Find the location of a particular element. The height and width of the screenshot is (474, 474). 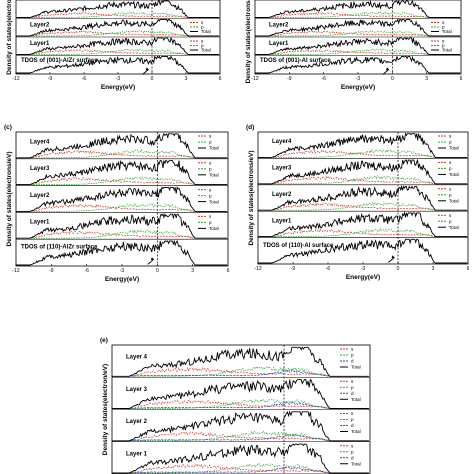

row-label: Layer 4 is located at coordinates (137, 358).